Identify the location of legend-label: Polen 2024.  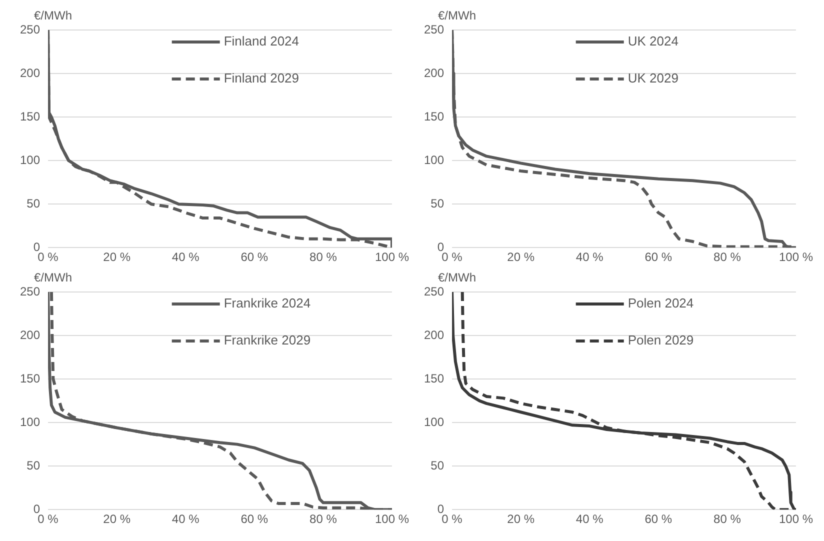
(661, 303).